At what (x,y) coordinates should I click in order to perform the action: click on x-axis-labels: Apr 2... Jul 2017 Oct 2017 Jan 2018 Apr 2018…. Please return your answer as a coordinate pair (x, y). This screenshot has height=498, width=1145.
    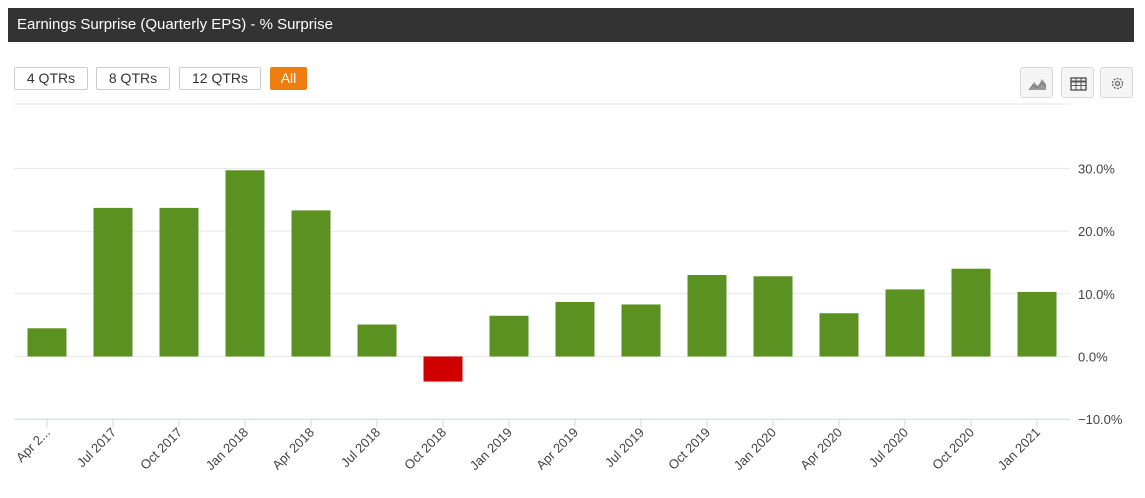
    Looking at the image, I should click on (528, 449).